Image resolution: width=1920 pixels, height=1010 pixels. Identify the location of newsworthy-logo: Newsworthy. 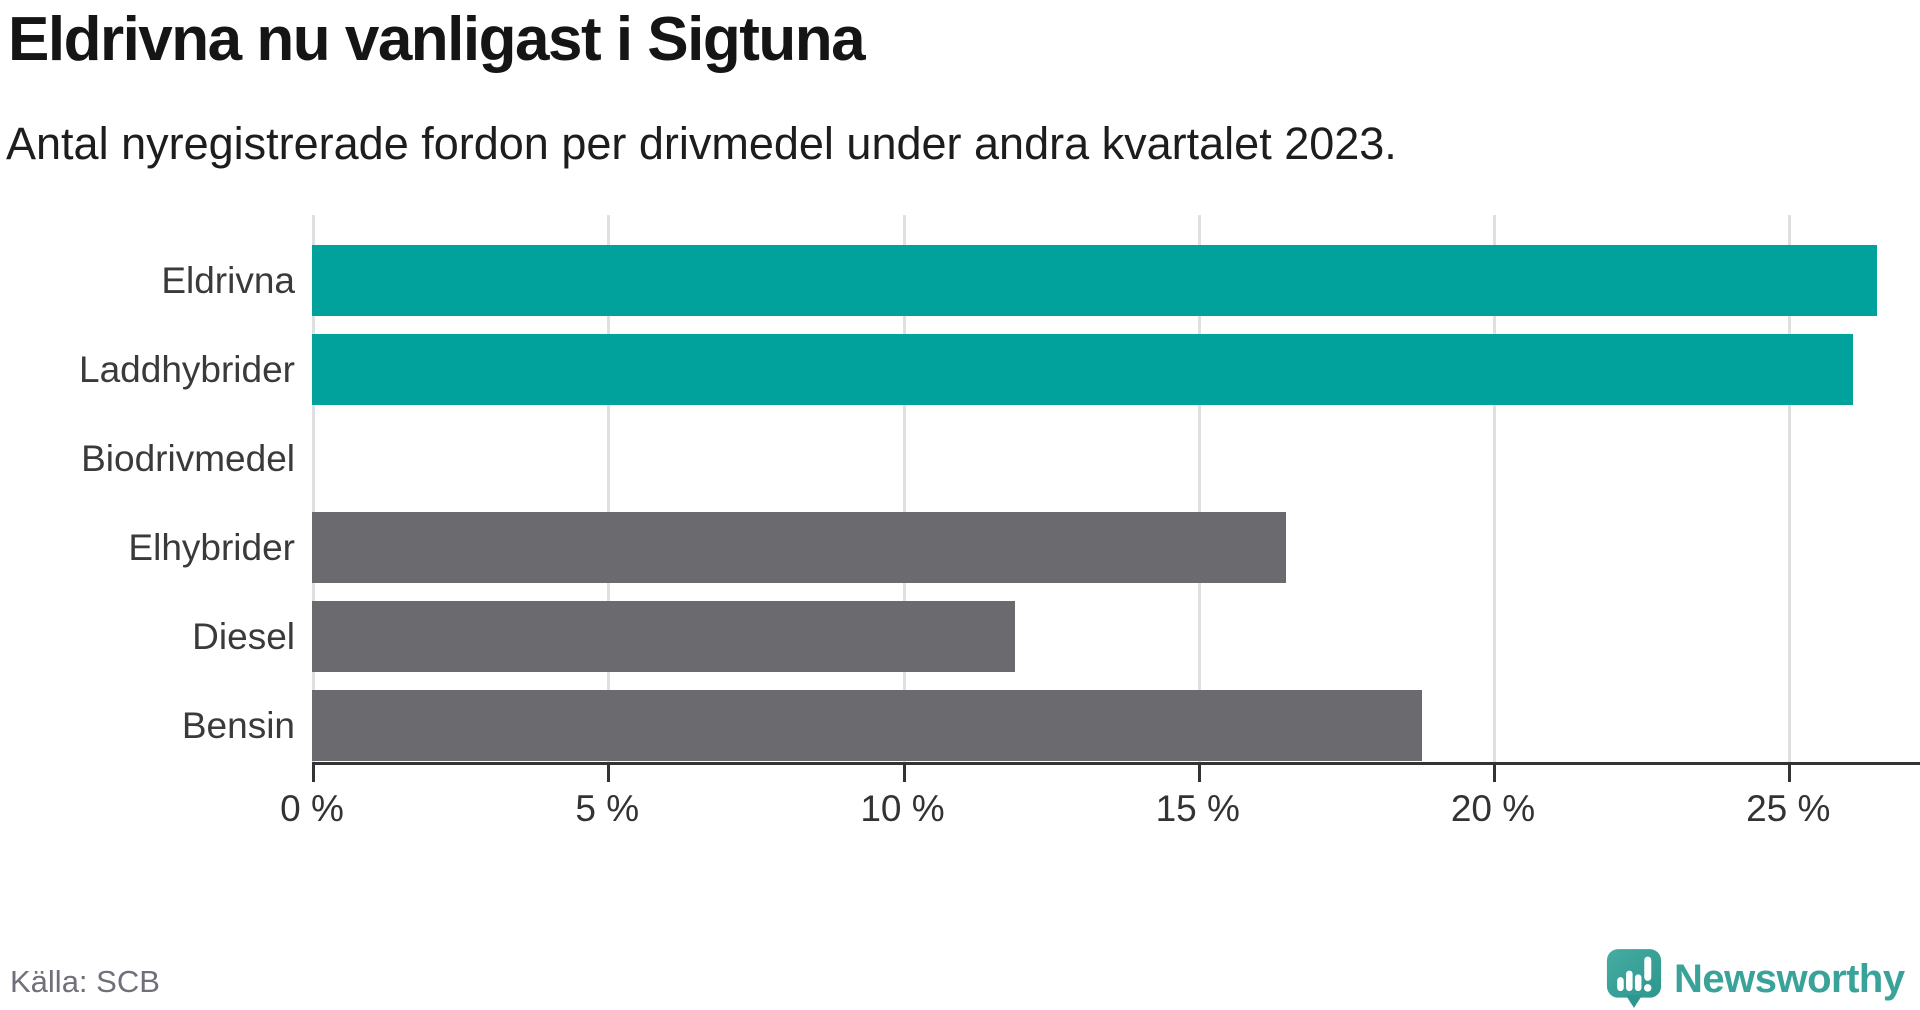
(1755, 979).